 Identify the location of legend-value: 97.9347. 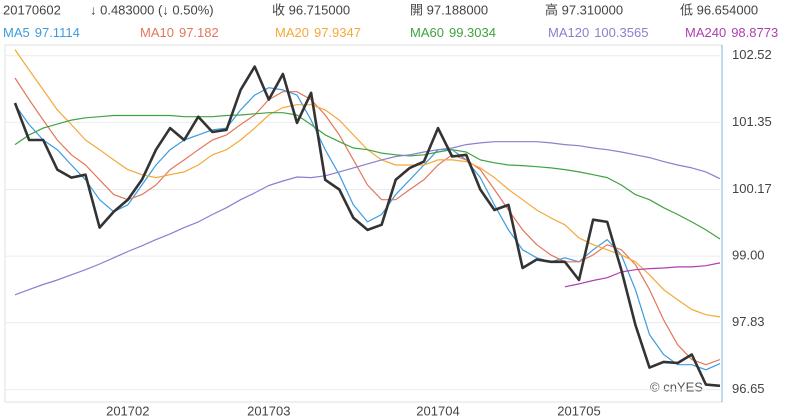
(337, 32).